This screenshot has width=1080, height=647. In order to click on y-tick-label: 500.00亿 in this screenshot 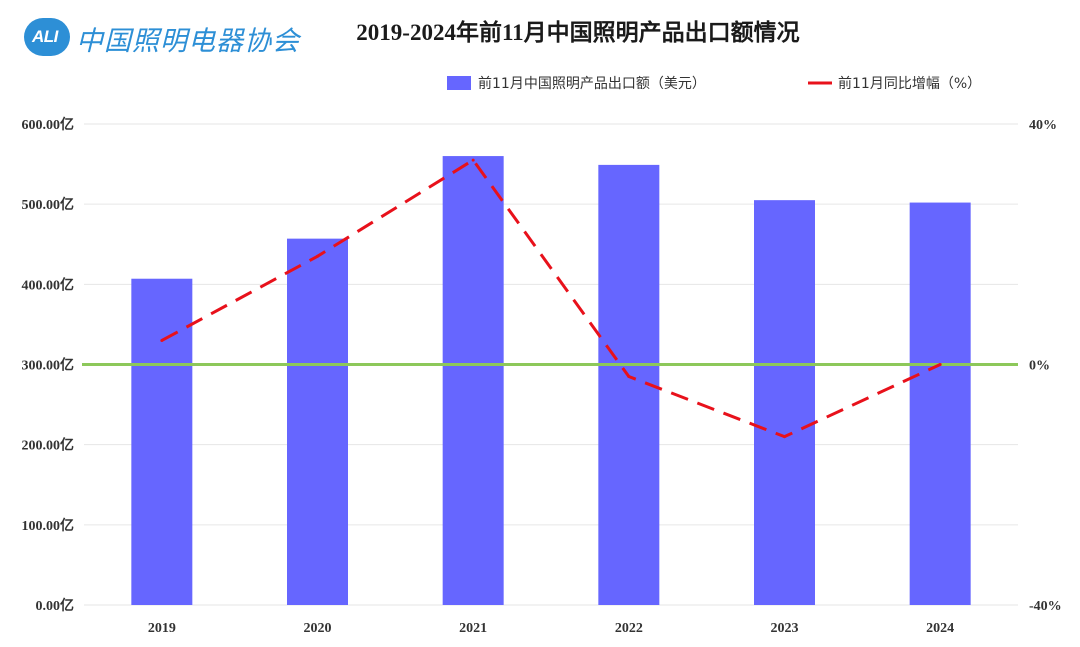, I will do `click(48, 204)`.